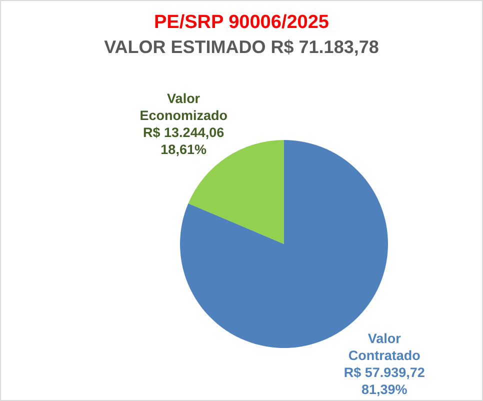  What do you see at coordinates (241, 47) in the screenshot?
I see `chart-subtitle: VALOR ESTIMADO R$ 71.183,78` at bounding box center [241, 47].